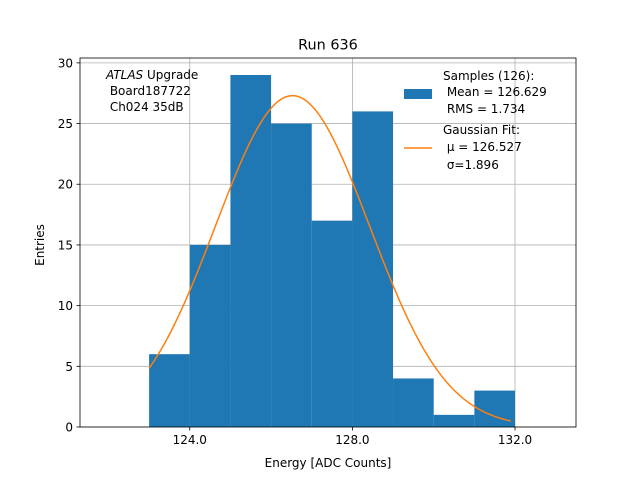 This screenshot has width=640, height=480. Describe the element at coordinates (65, 245) in the screenshot. I see `y-tick-label: 15` at that location.